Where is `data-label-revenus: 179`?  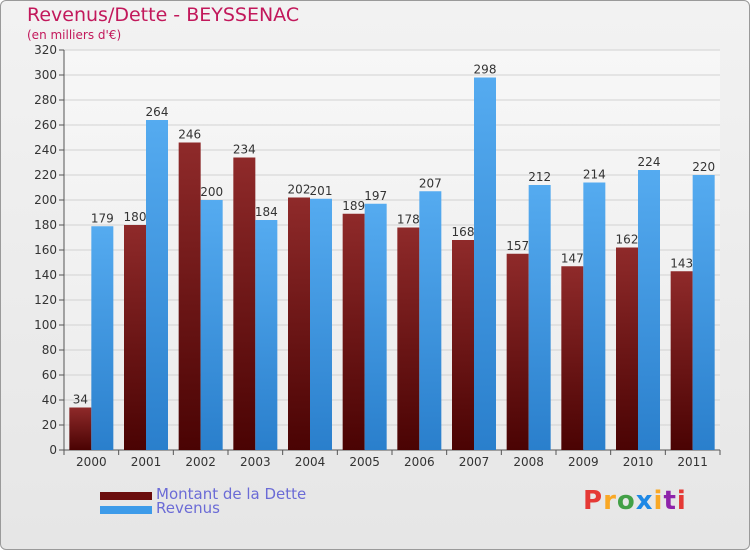
data-label-revenus: 179 is located at coordinates (102, 218).